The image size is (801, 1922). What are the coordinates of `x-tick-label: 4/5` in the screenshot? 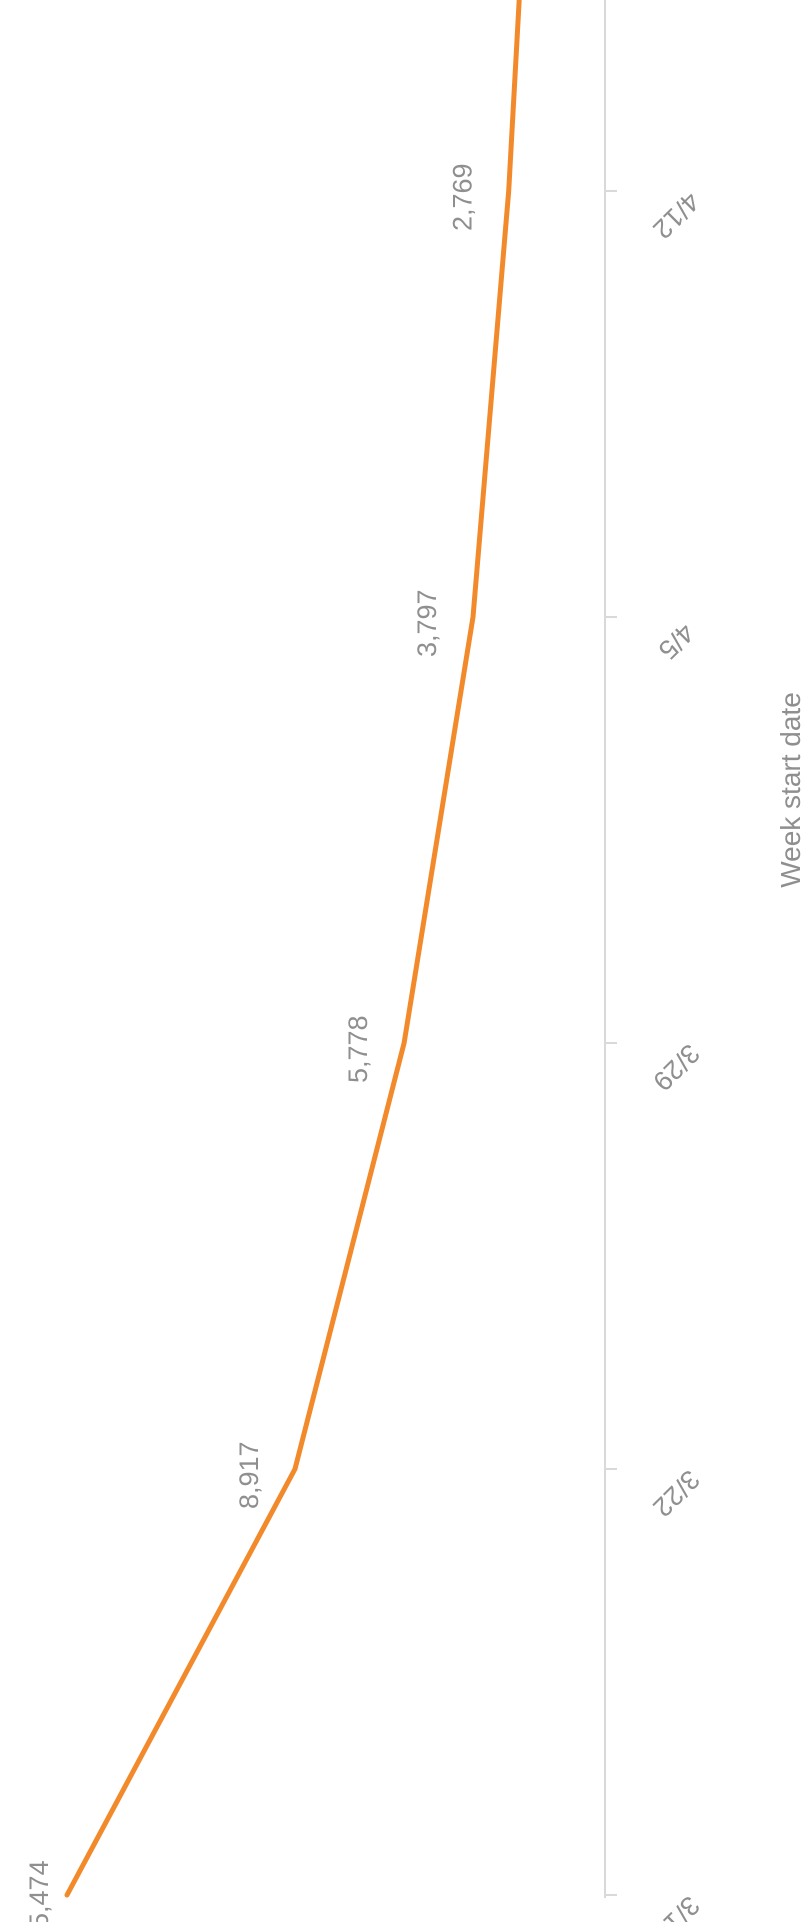 It's located at (676, 641).